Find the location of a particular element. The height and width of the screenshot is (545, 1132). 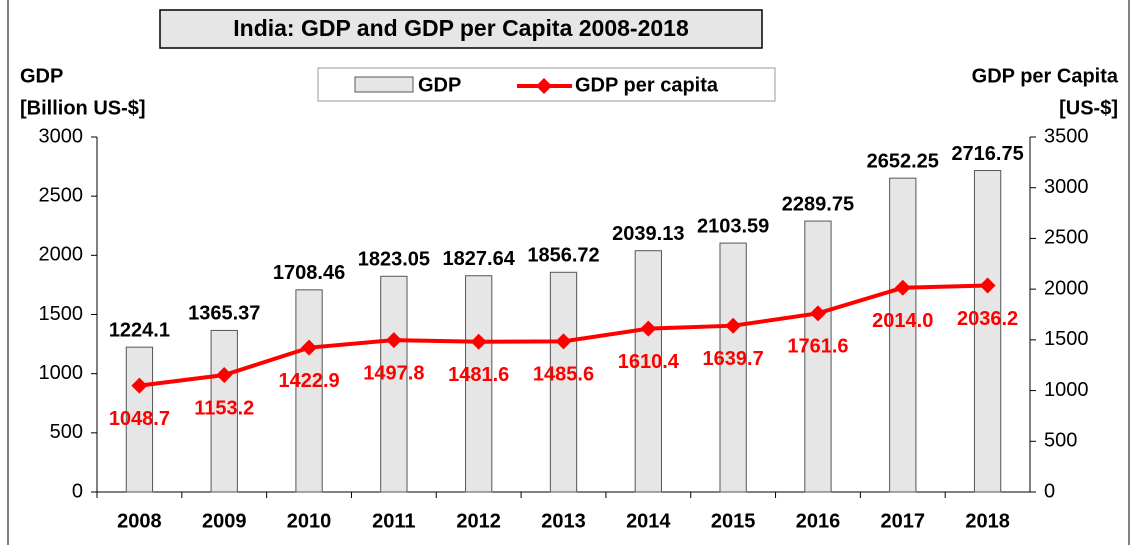

line-label: 2014.0 is located at coordinates (902, 321).